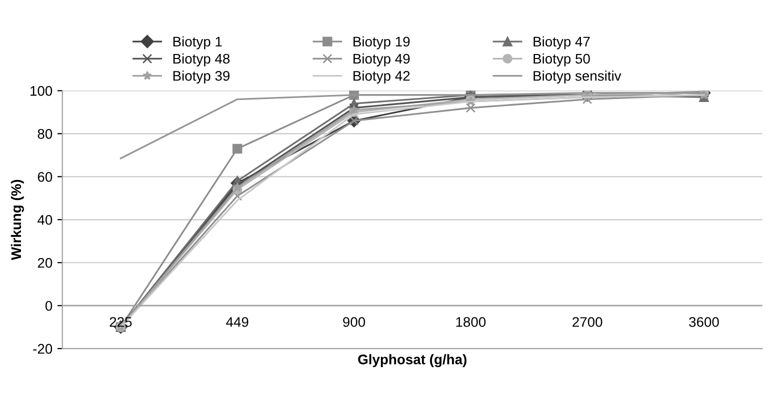  What do you see at coordinates (562, 59) in the screenshot?
I see `legend-label: Biotyp 50` at bounding box center [562, 59].